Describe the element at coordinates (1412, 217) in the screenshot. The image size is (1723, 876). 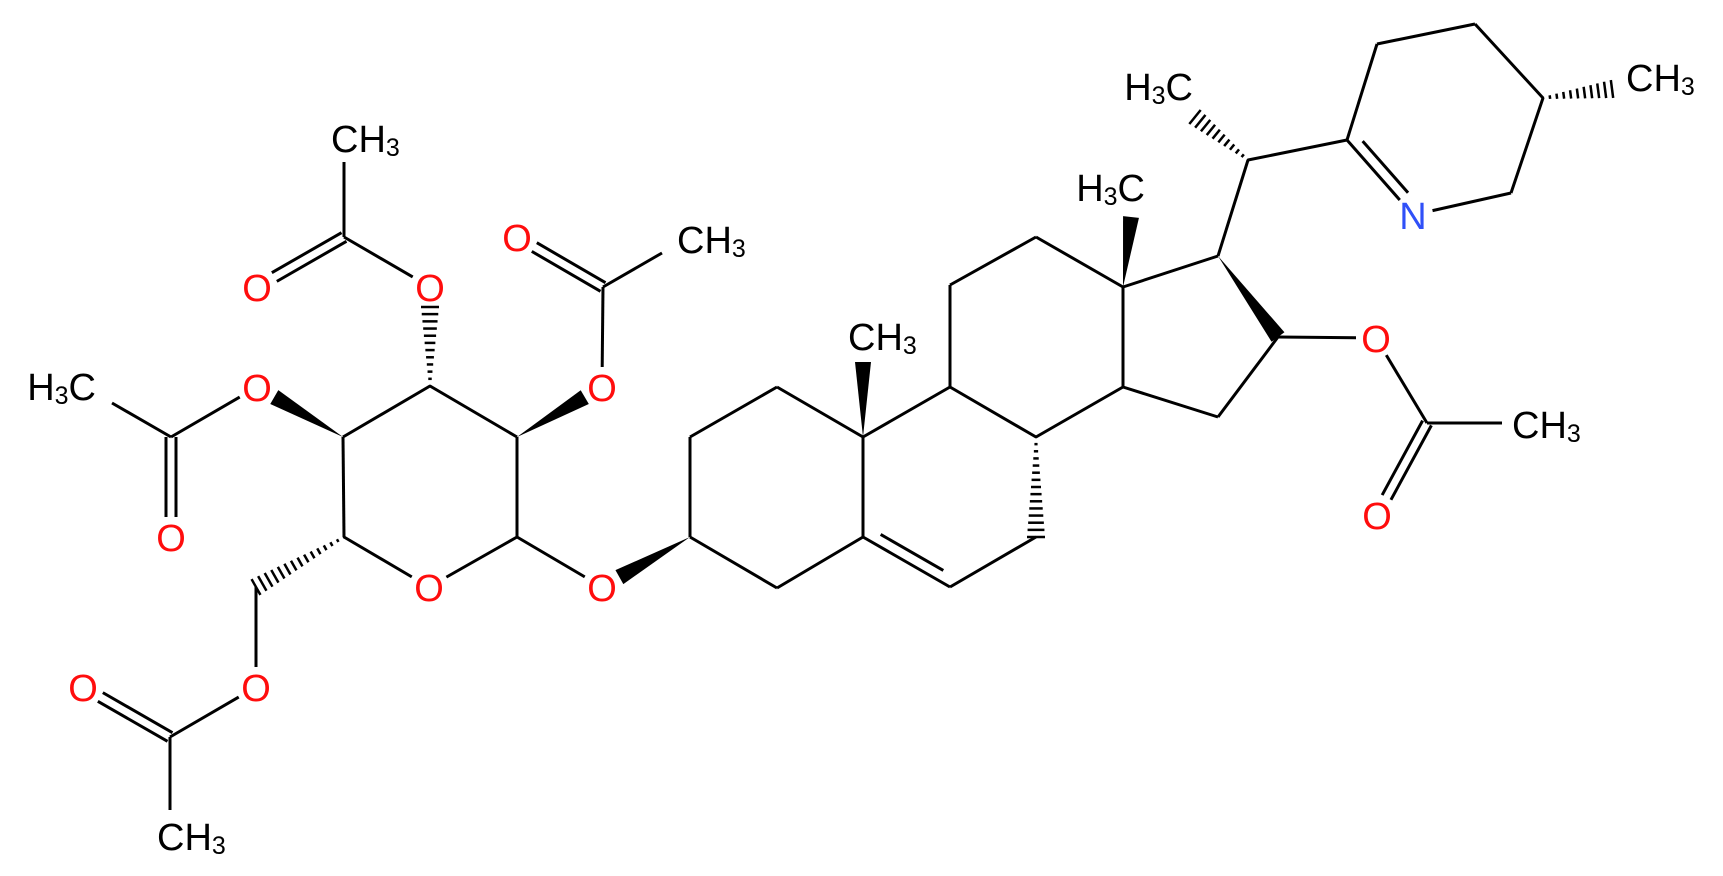
I see `nitrogen-atom-label: N` at that location.